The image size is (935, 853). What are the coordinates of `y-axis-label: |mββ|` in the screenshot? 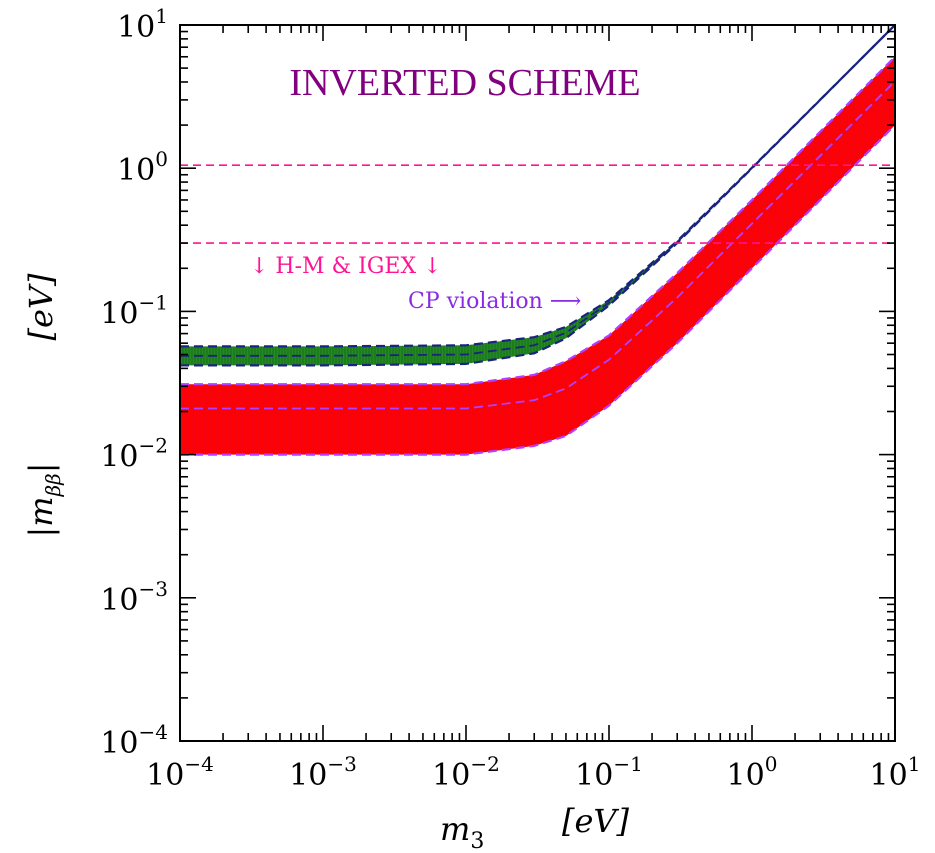 It's located at (43, 499).